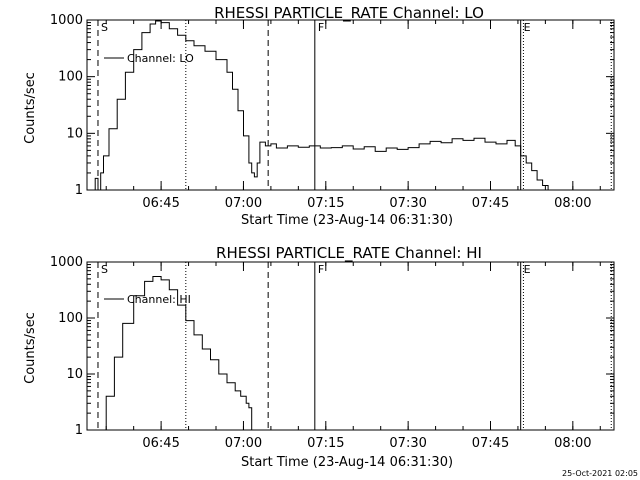 The width and height of the screenshot is (640, 480). Describe the element at coordinates (490, 443) in the screenshot. I see `panel-hi-x-tick-label: 07:45` at that location.